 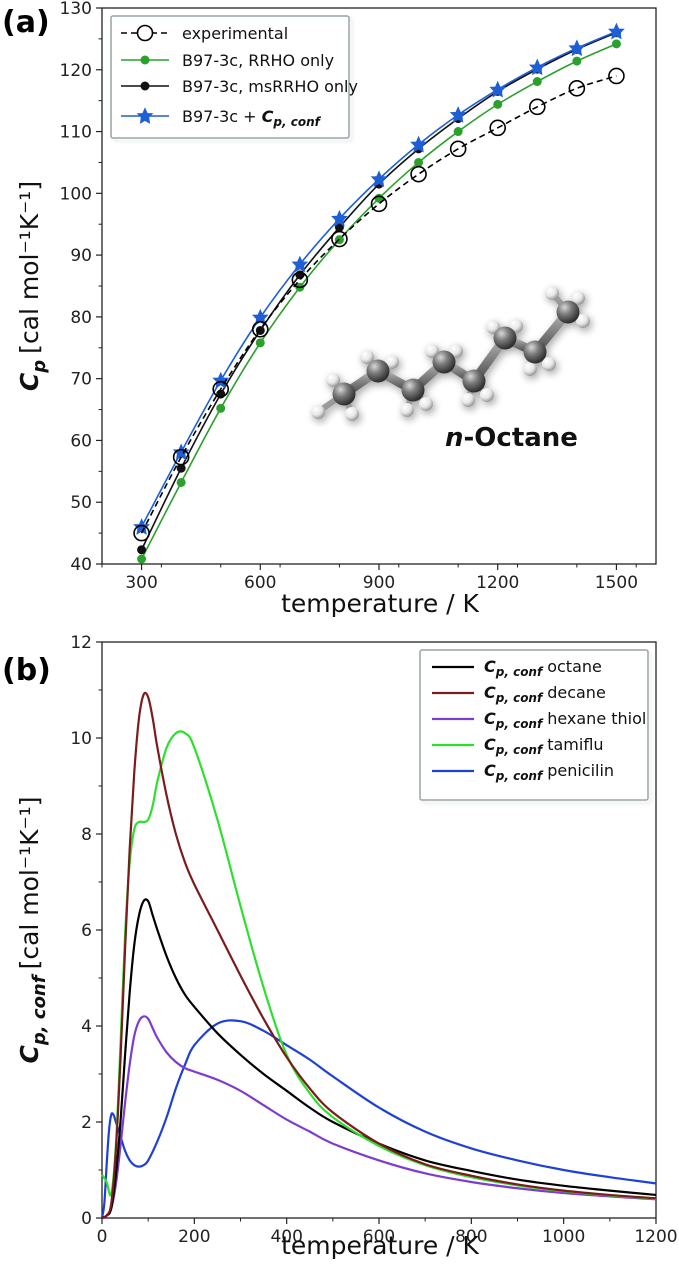 What do you see at coordinates (81, 643) in the screenshot?
I see `panel-b-ytick-label: 12` at bounding box center [81, 643].